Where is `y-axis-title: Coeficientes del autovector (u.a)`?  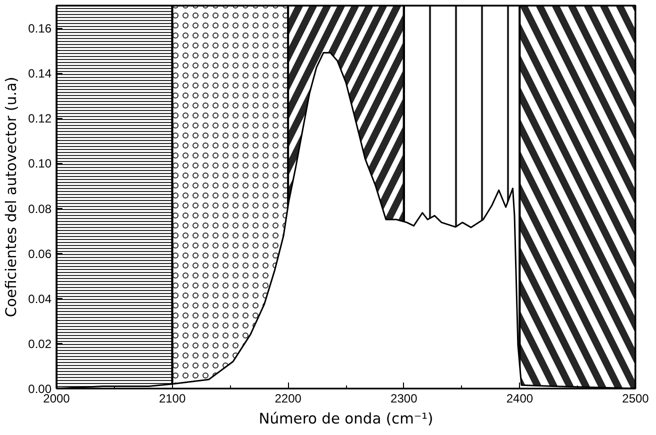 y-axis-title: Coeficientes del autovector (u.a) is located at coordinates (11, 197).